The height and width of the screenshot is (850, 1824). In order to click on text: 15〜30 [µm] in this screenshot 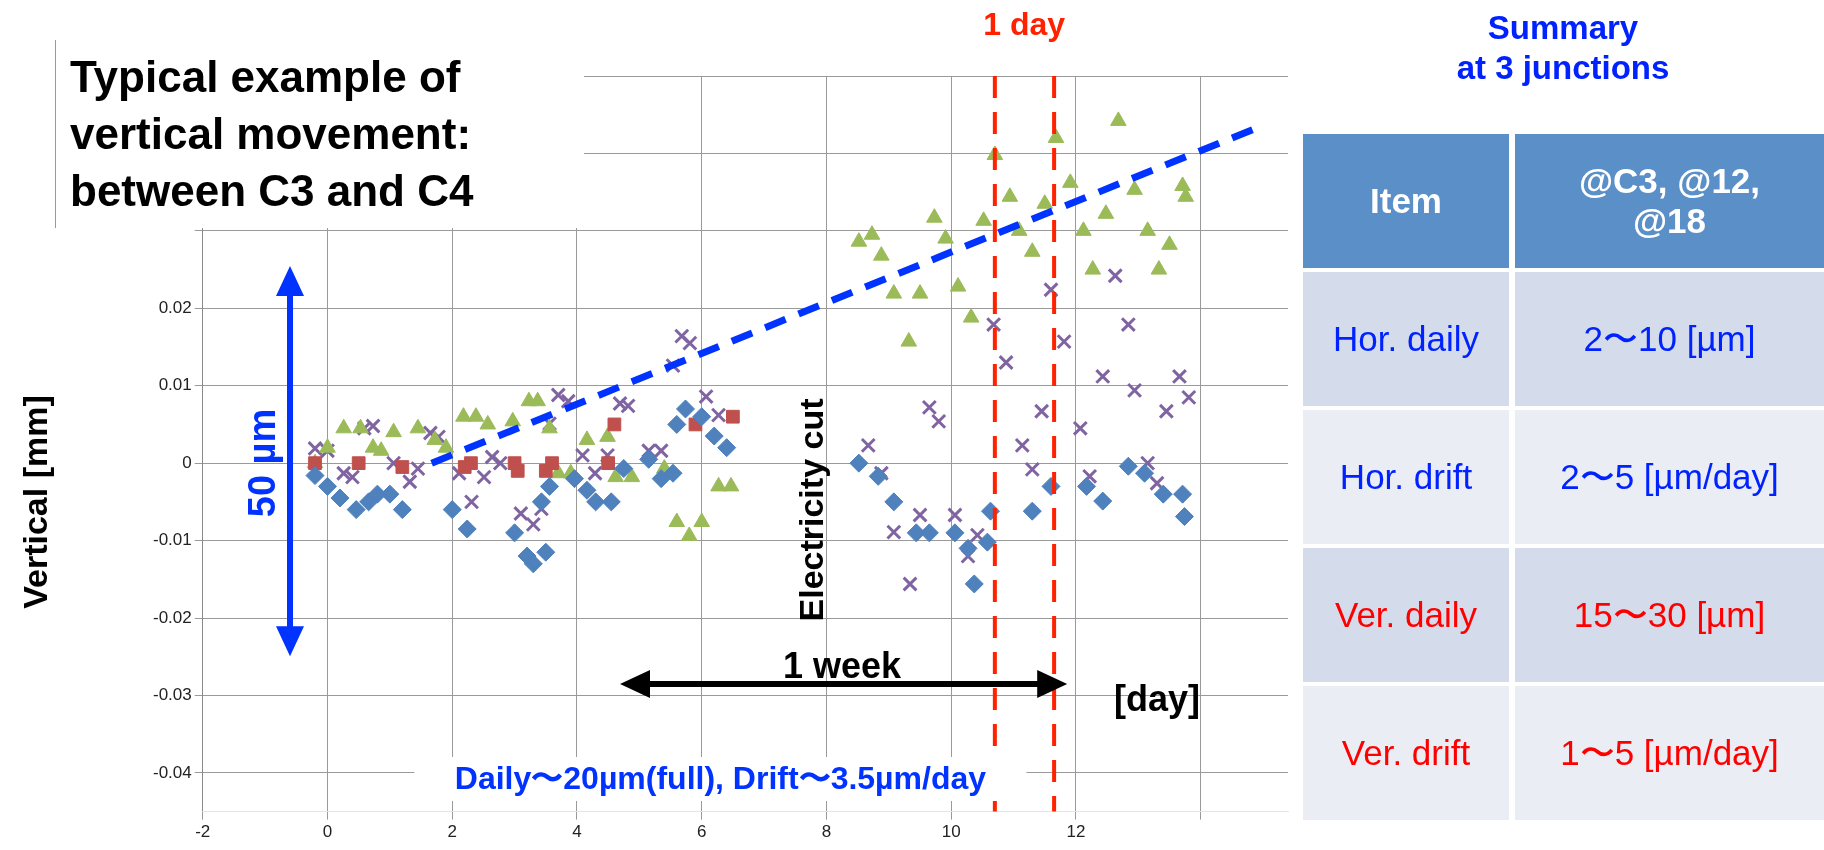, I will do `click(1669, 615)`.